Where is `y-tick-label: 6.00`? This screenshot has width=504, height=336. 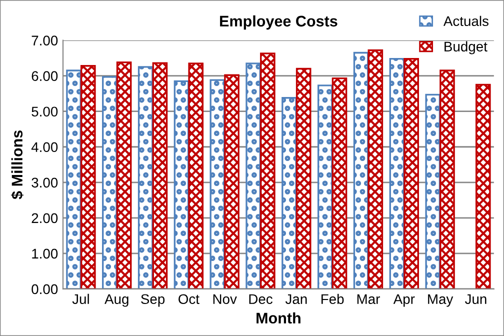 y-tick-label: 6.00 is located at coordinates (45, 76).